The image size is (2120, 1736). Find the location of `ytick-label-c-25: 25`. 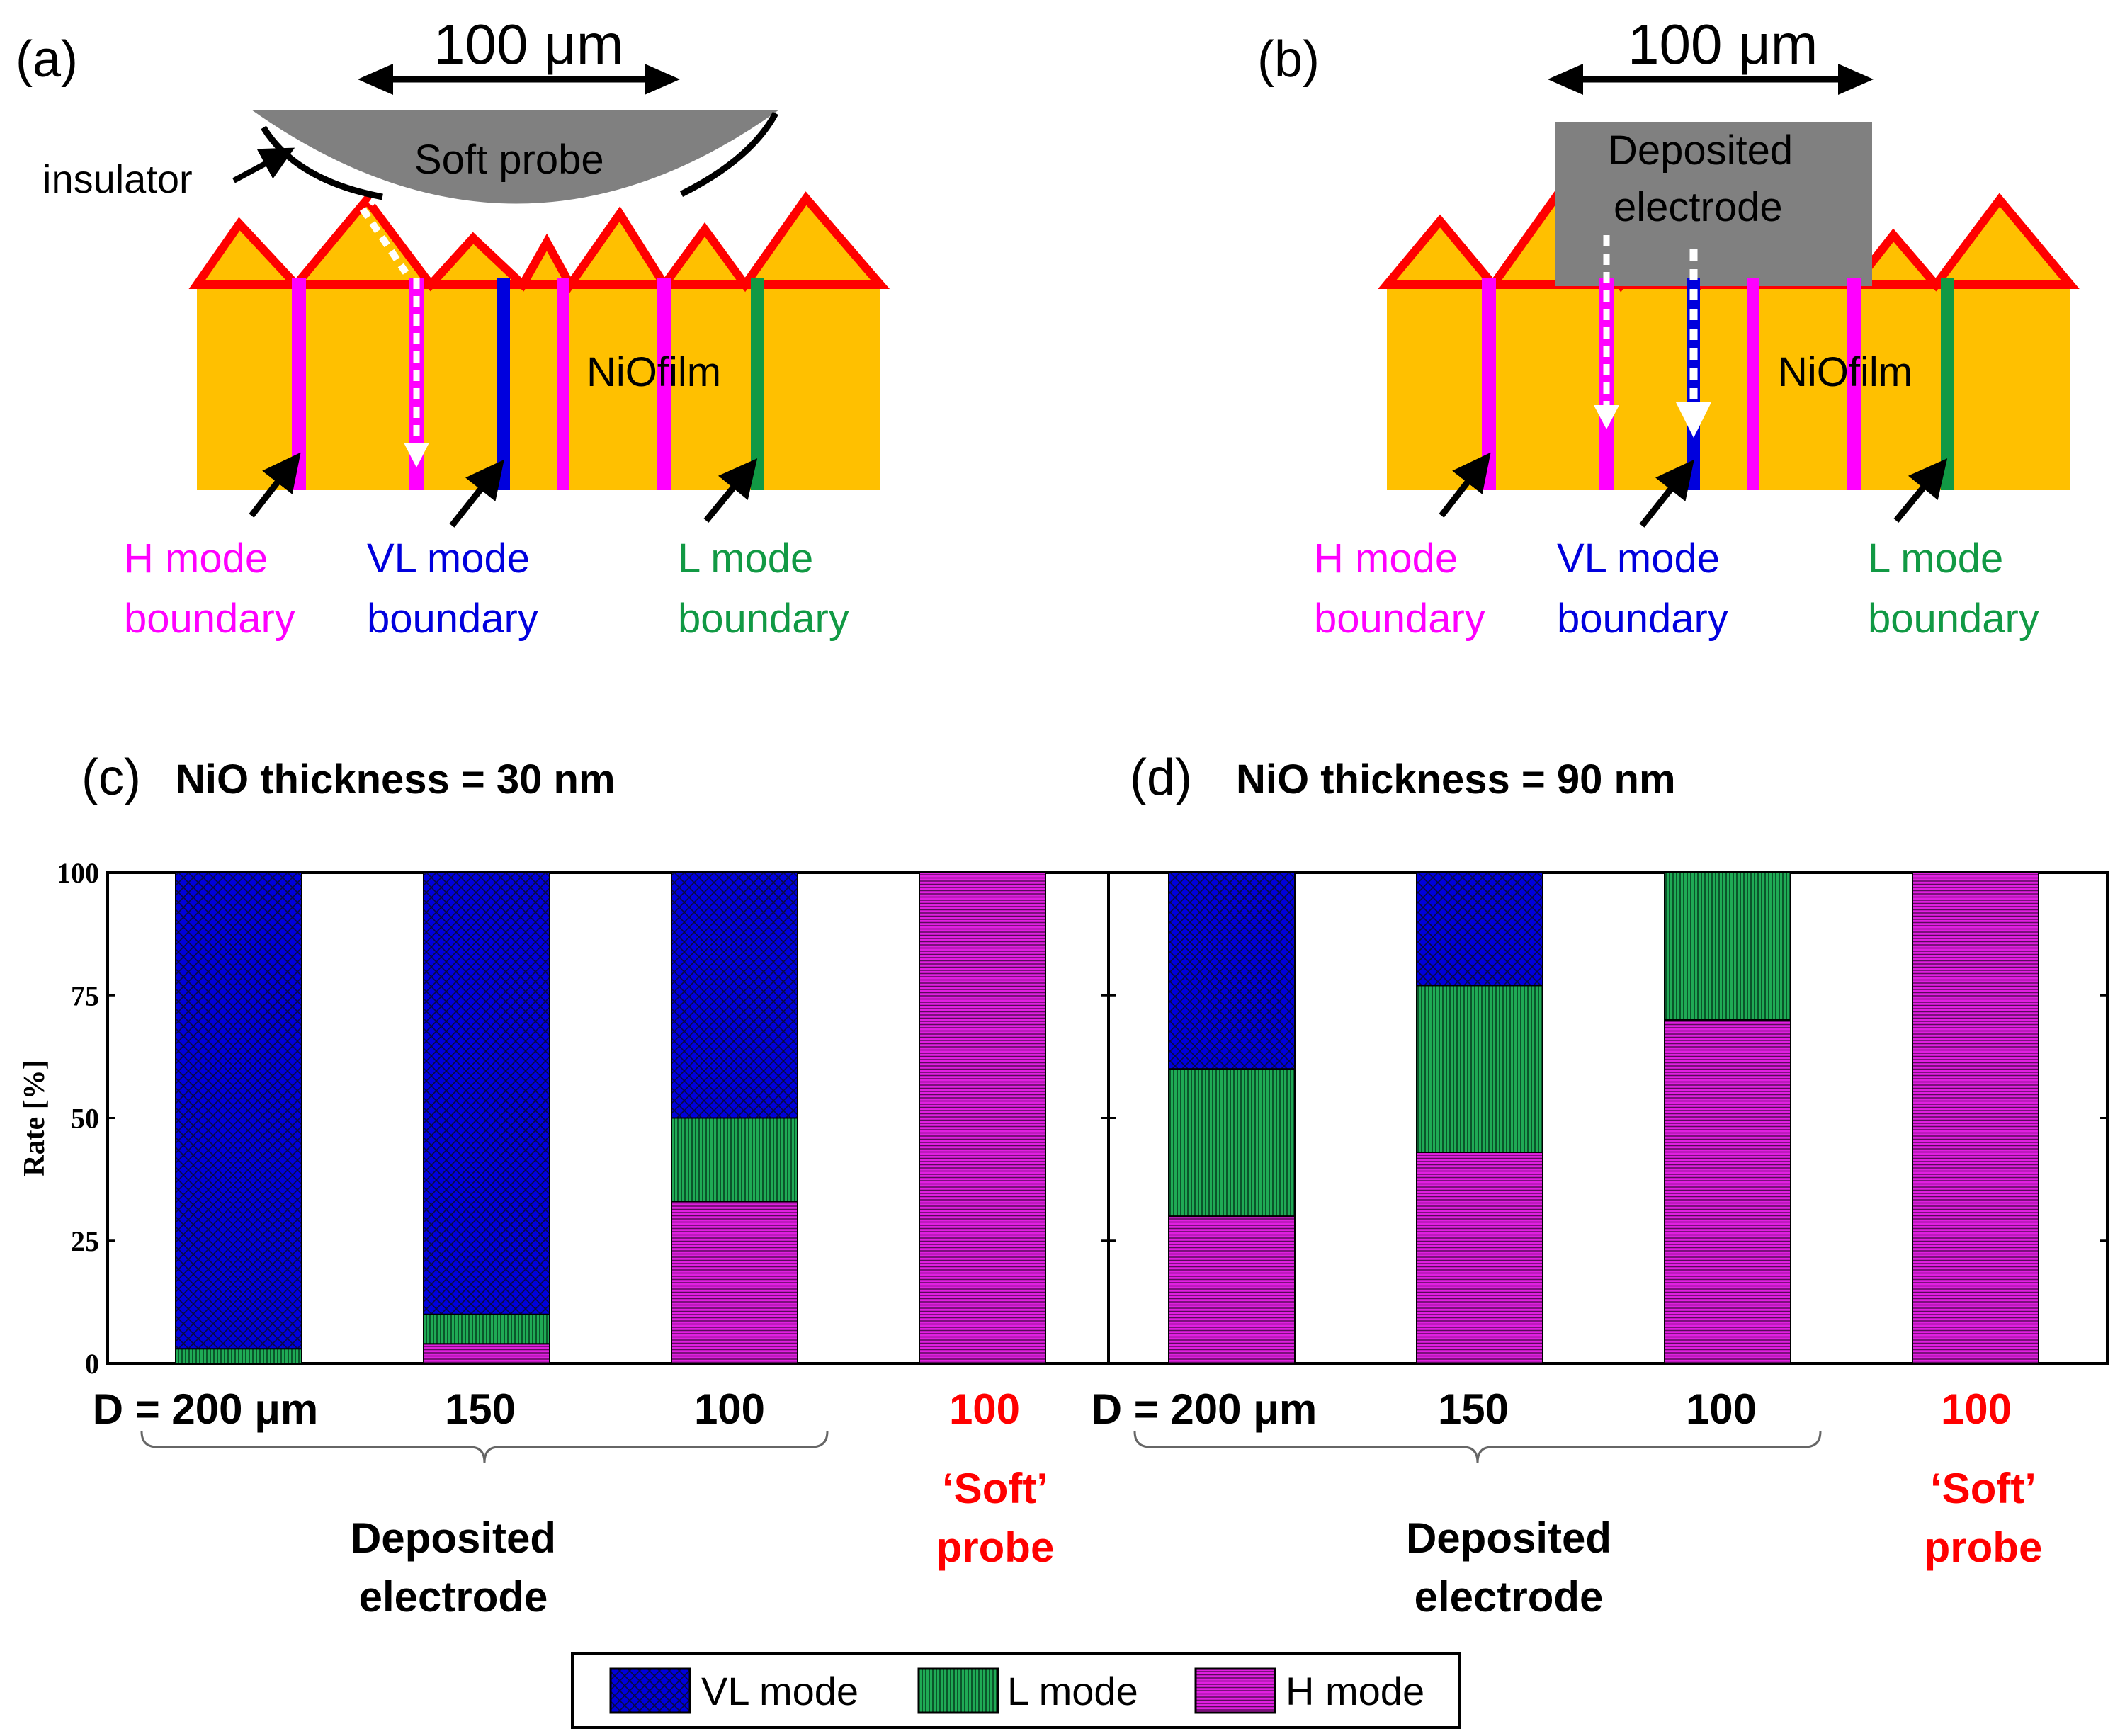

ytick-label-c-25: 25 is located at coordinates (85, 1241).